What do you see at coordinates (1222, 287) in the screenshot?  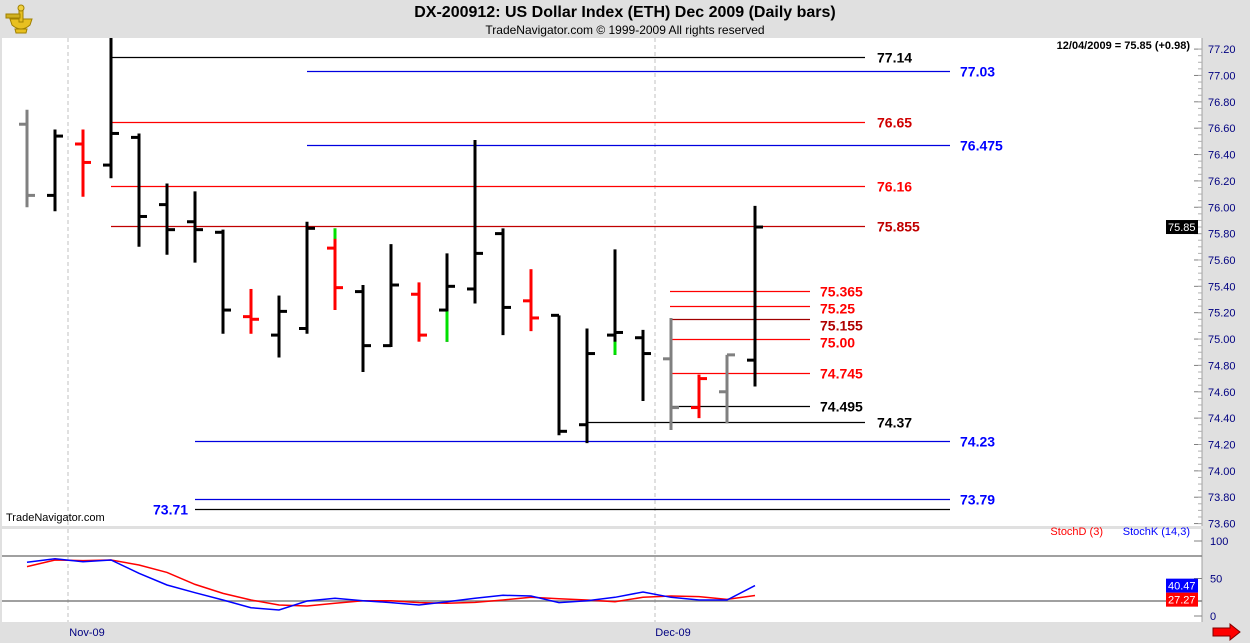 I see `y-tick-label: 75.40` at bounding box center [1222, 287].